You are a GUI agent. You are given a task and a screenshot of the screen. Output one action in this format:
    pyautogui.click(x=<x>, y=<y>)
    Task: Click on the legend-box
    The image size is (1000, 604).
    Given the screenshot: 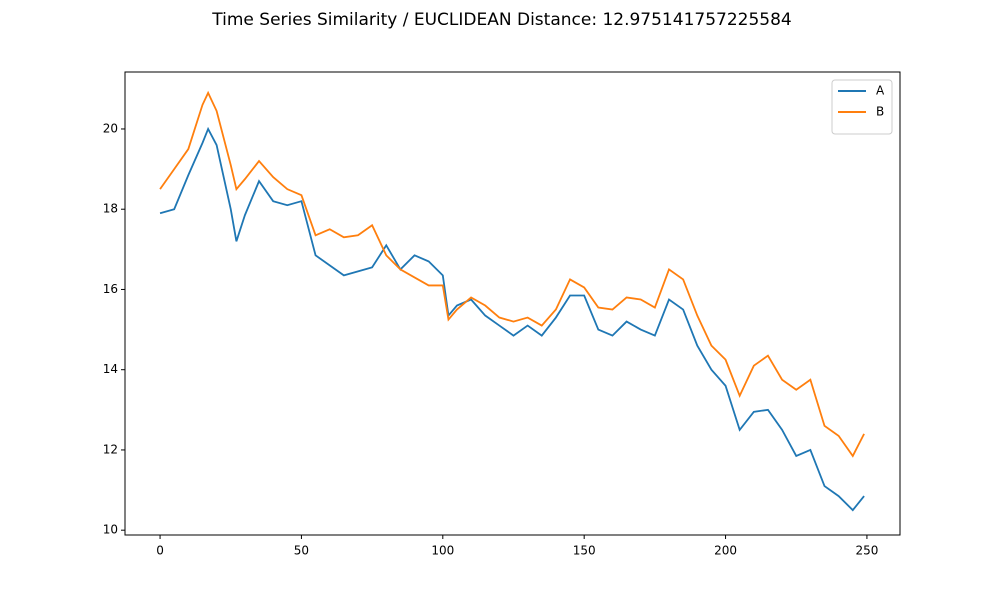 What is the action you would take?
    pyautogui.click(x=862, y=107)
    